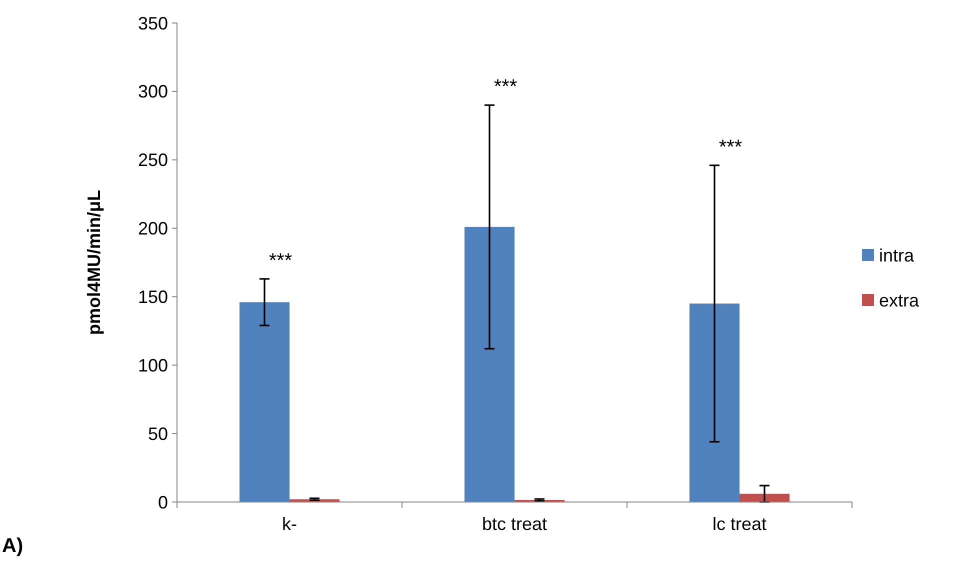 The width and height of the screenshot is (973, 574). What do you see at coordinates (739, 524) in the screenshot?
I see `x-tick-label: lc treat` at bounding box center [739, 524].